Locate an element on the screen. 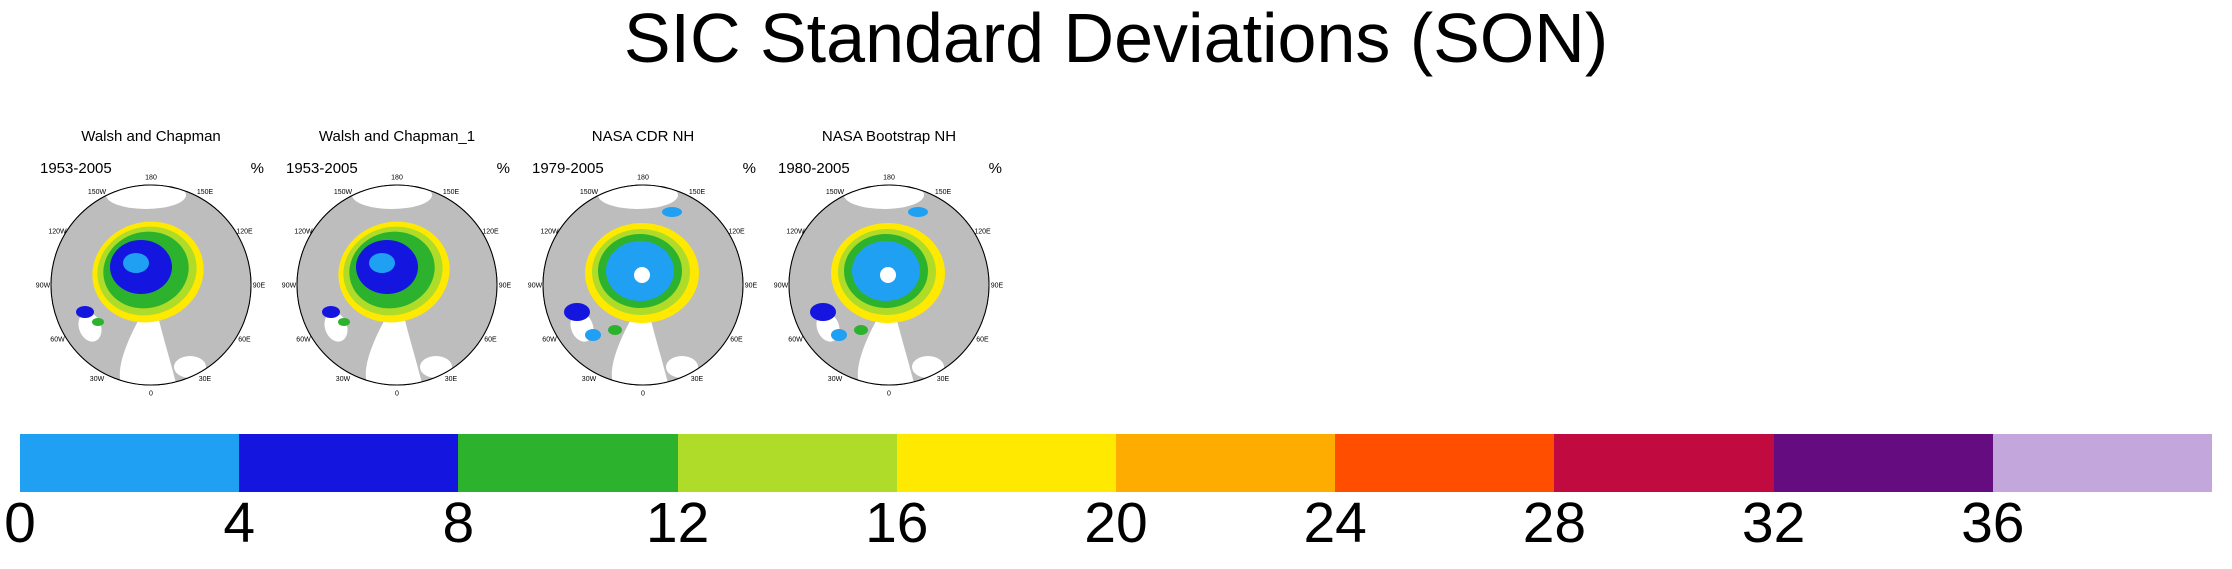  panel-subheader: 1980-2005 % is located at coordinates (890, 168).